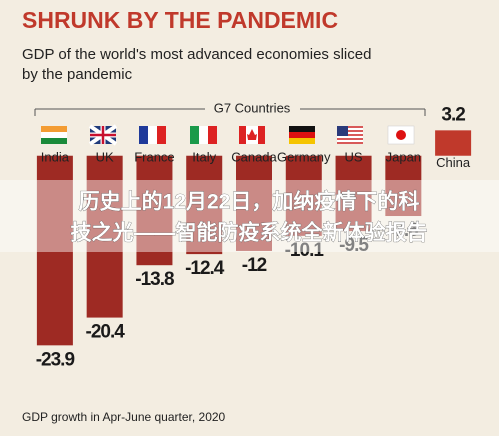 This screenshot has height=436, width=499. What do you see at coordinates (205, 268) in the screenshot?
I see `value-label: -12.4` at bounding box center [205, 268].